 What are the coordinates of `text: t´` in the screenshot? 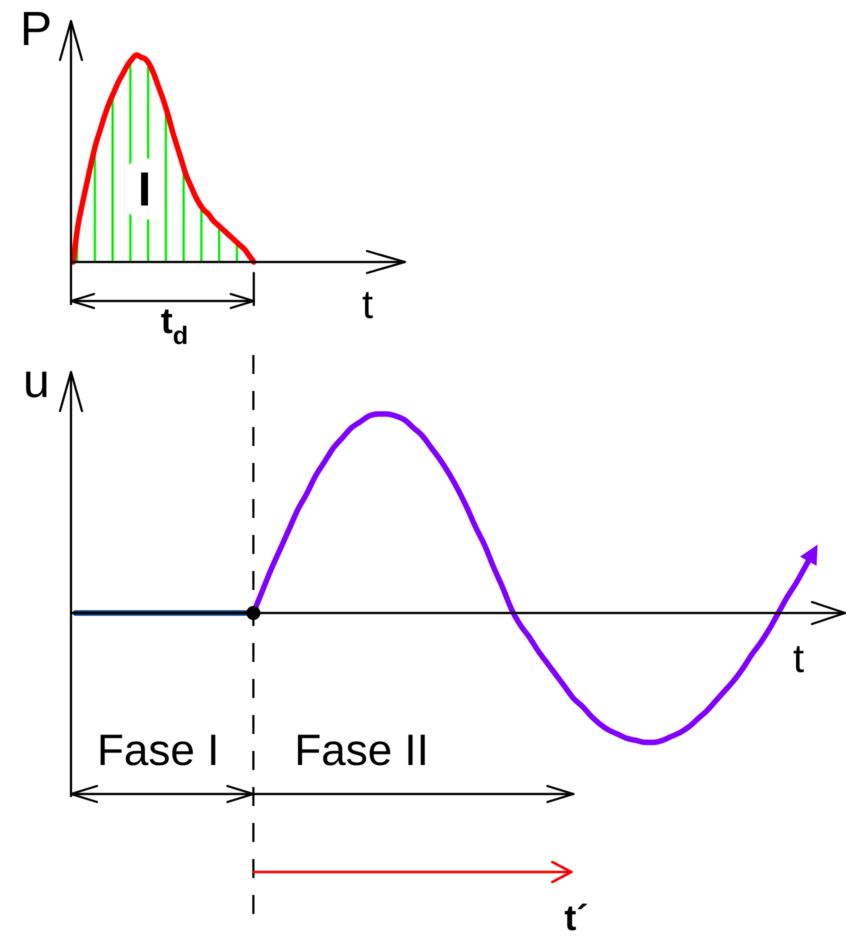 It's located at (576, 916).